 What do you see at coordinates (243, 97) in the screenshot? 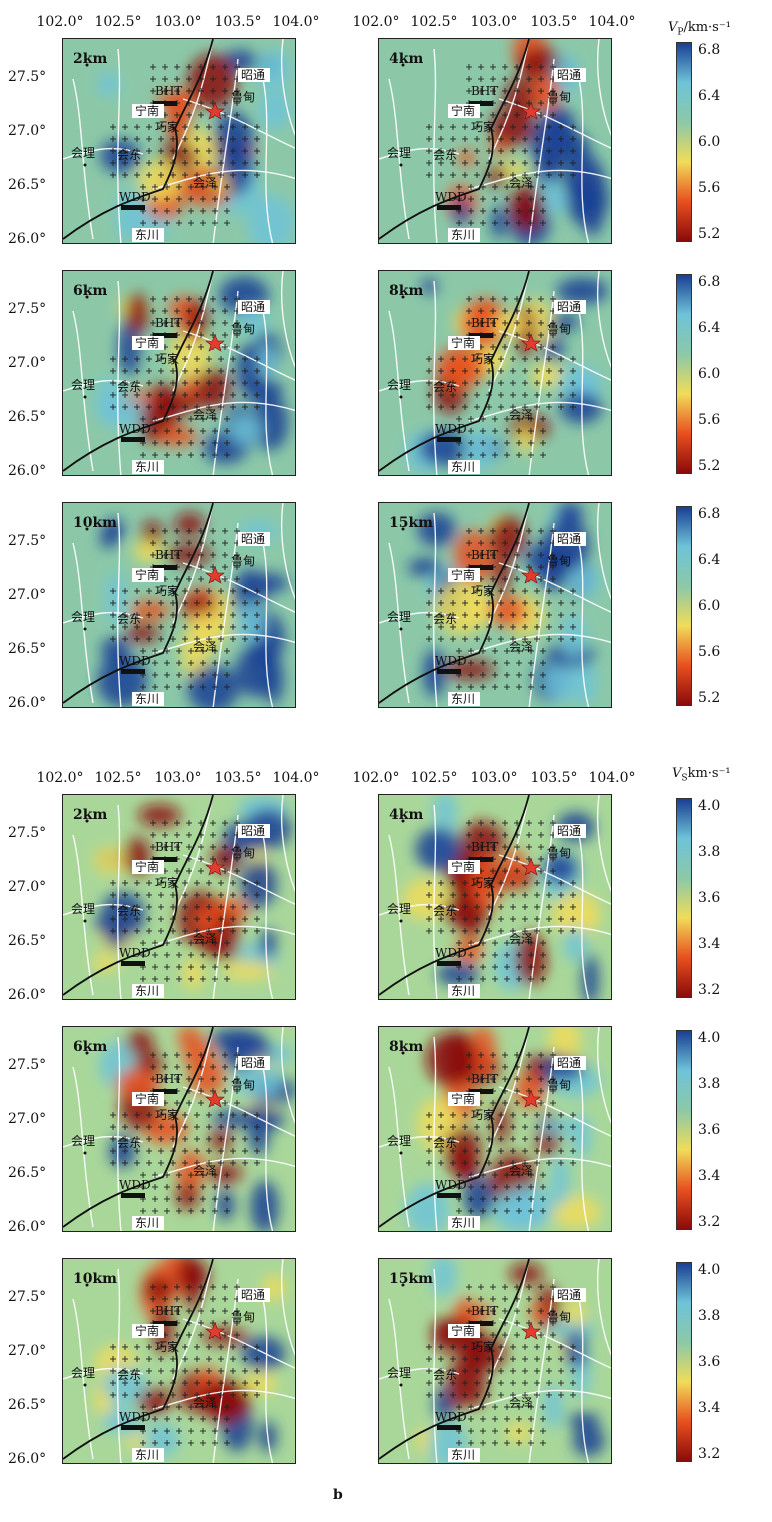
I see `place-label-ludian: 鲁甸` at bounding box center [243, 97].